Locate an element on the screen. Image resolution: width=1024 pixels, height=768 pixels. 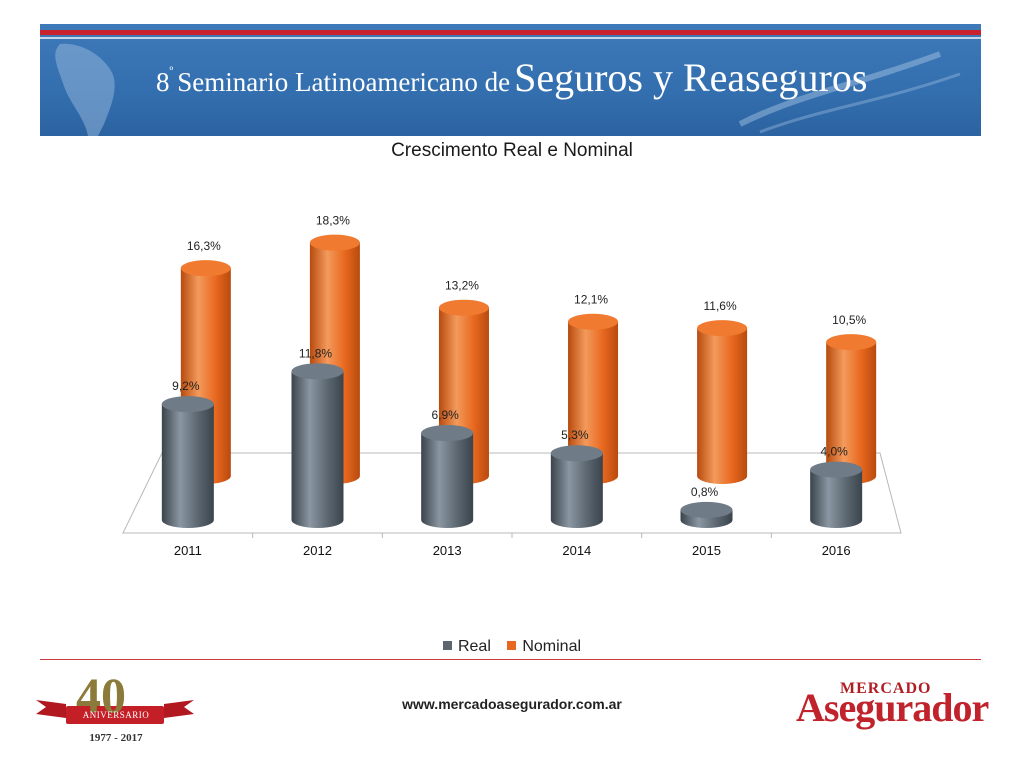
banner-ordinal: 8 is located at coordinates (163, 82).